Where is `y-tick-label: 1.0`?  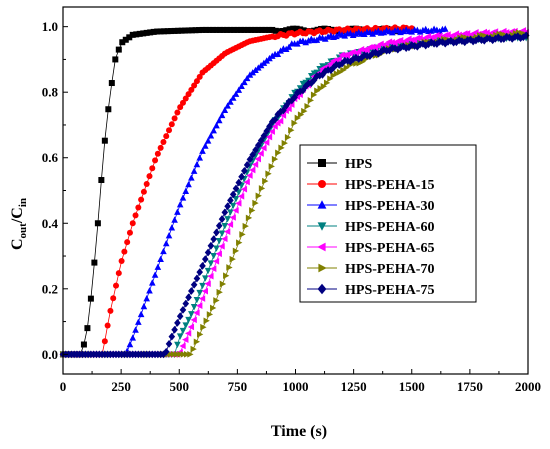
y-tick-label: 1.0 is located at coordinates (50, 26).